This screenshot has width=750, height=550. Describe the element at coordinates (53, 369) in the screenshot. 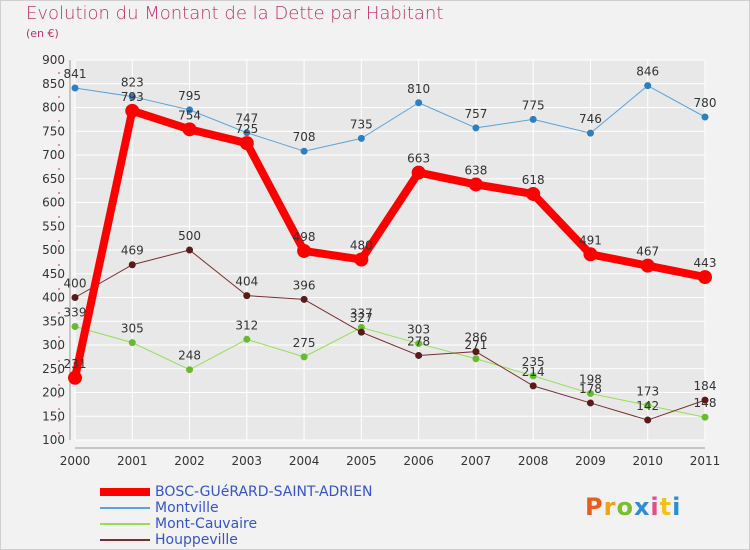

I see `y-tick-label: 250` at that location.